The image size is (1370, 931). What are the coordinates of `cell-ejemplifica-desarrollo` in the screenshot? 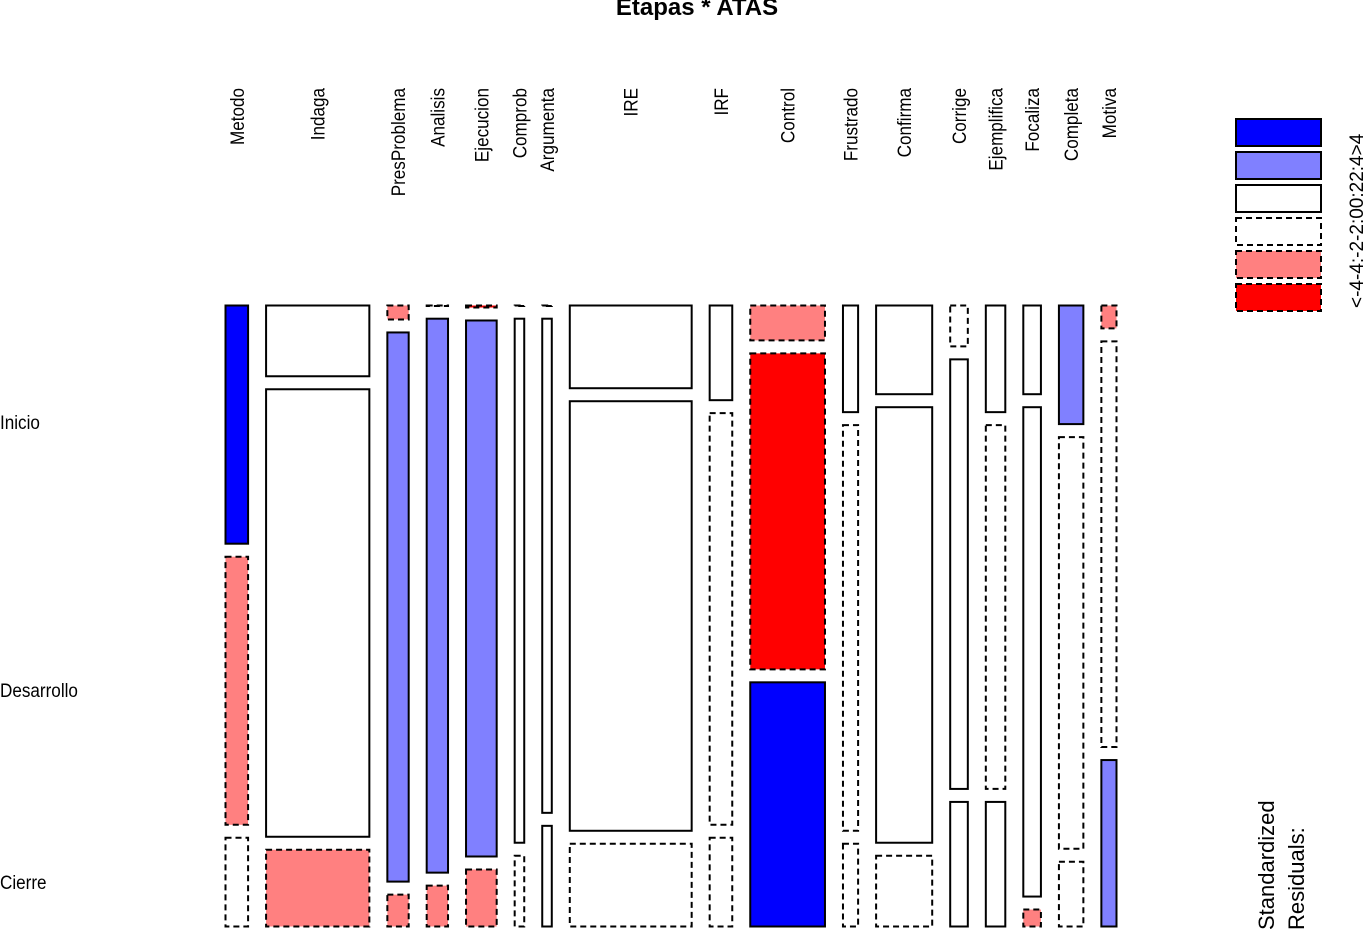 It's located at (995, 607).